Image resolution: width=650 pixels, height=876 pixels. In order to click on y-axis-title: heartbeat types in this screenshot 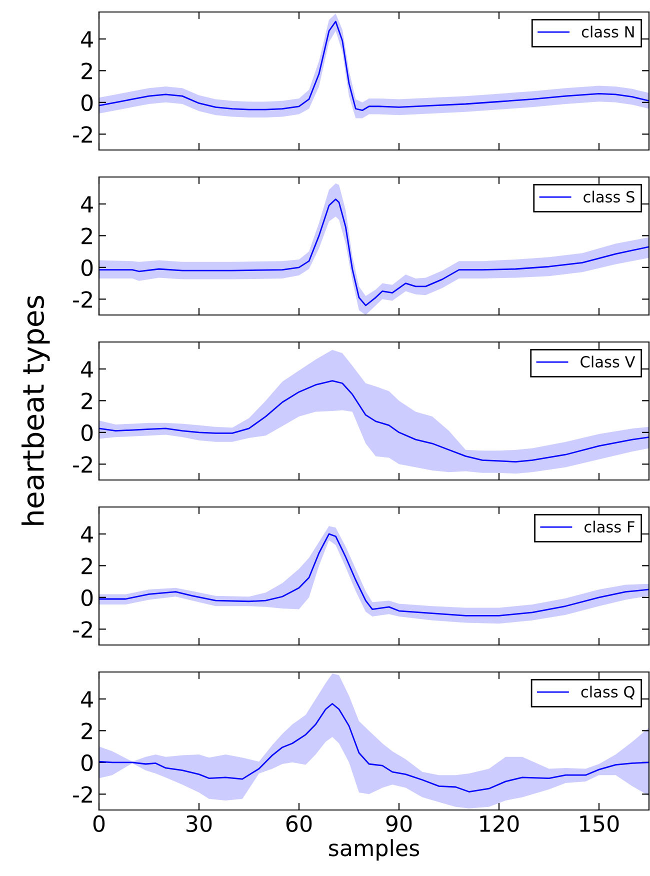, I will do `click(36, 410)`.